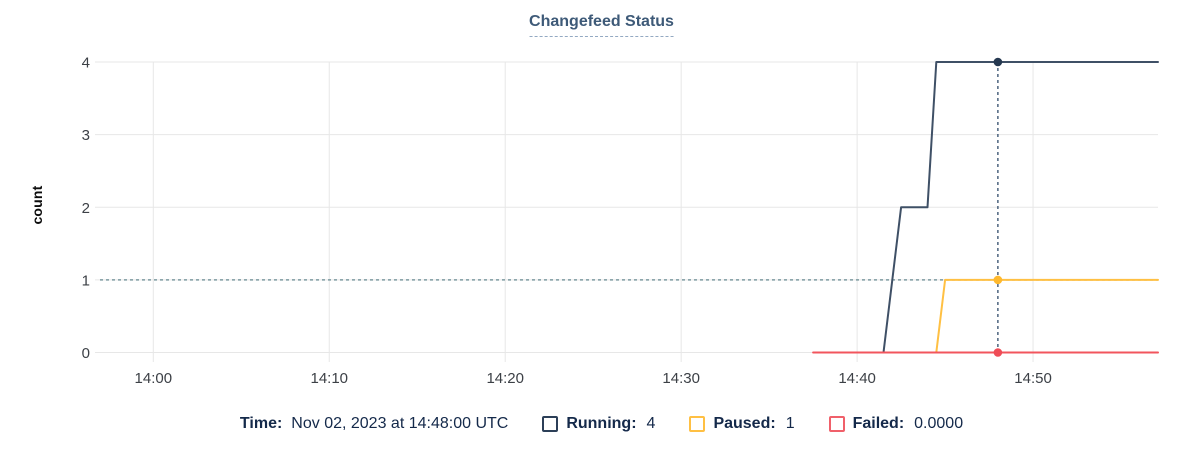 This screenshot has height=471, width=1203. I want to click on y-tick-label: 2, so click(86, 208).